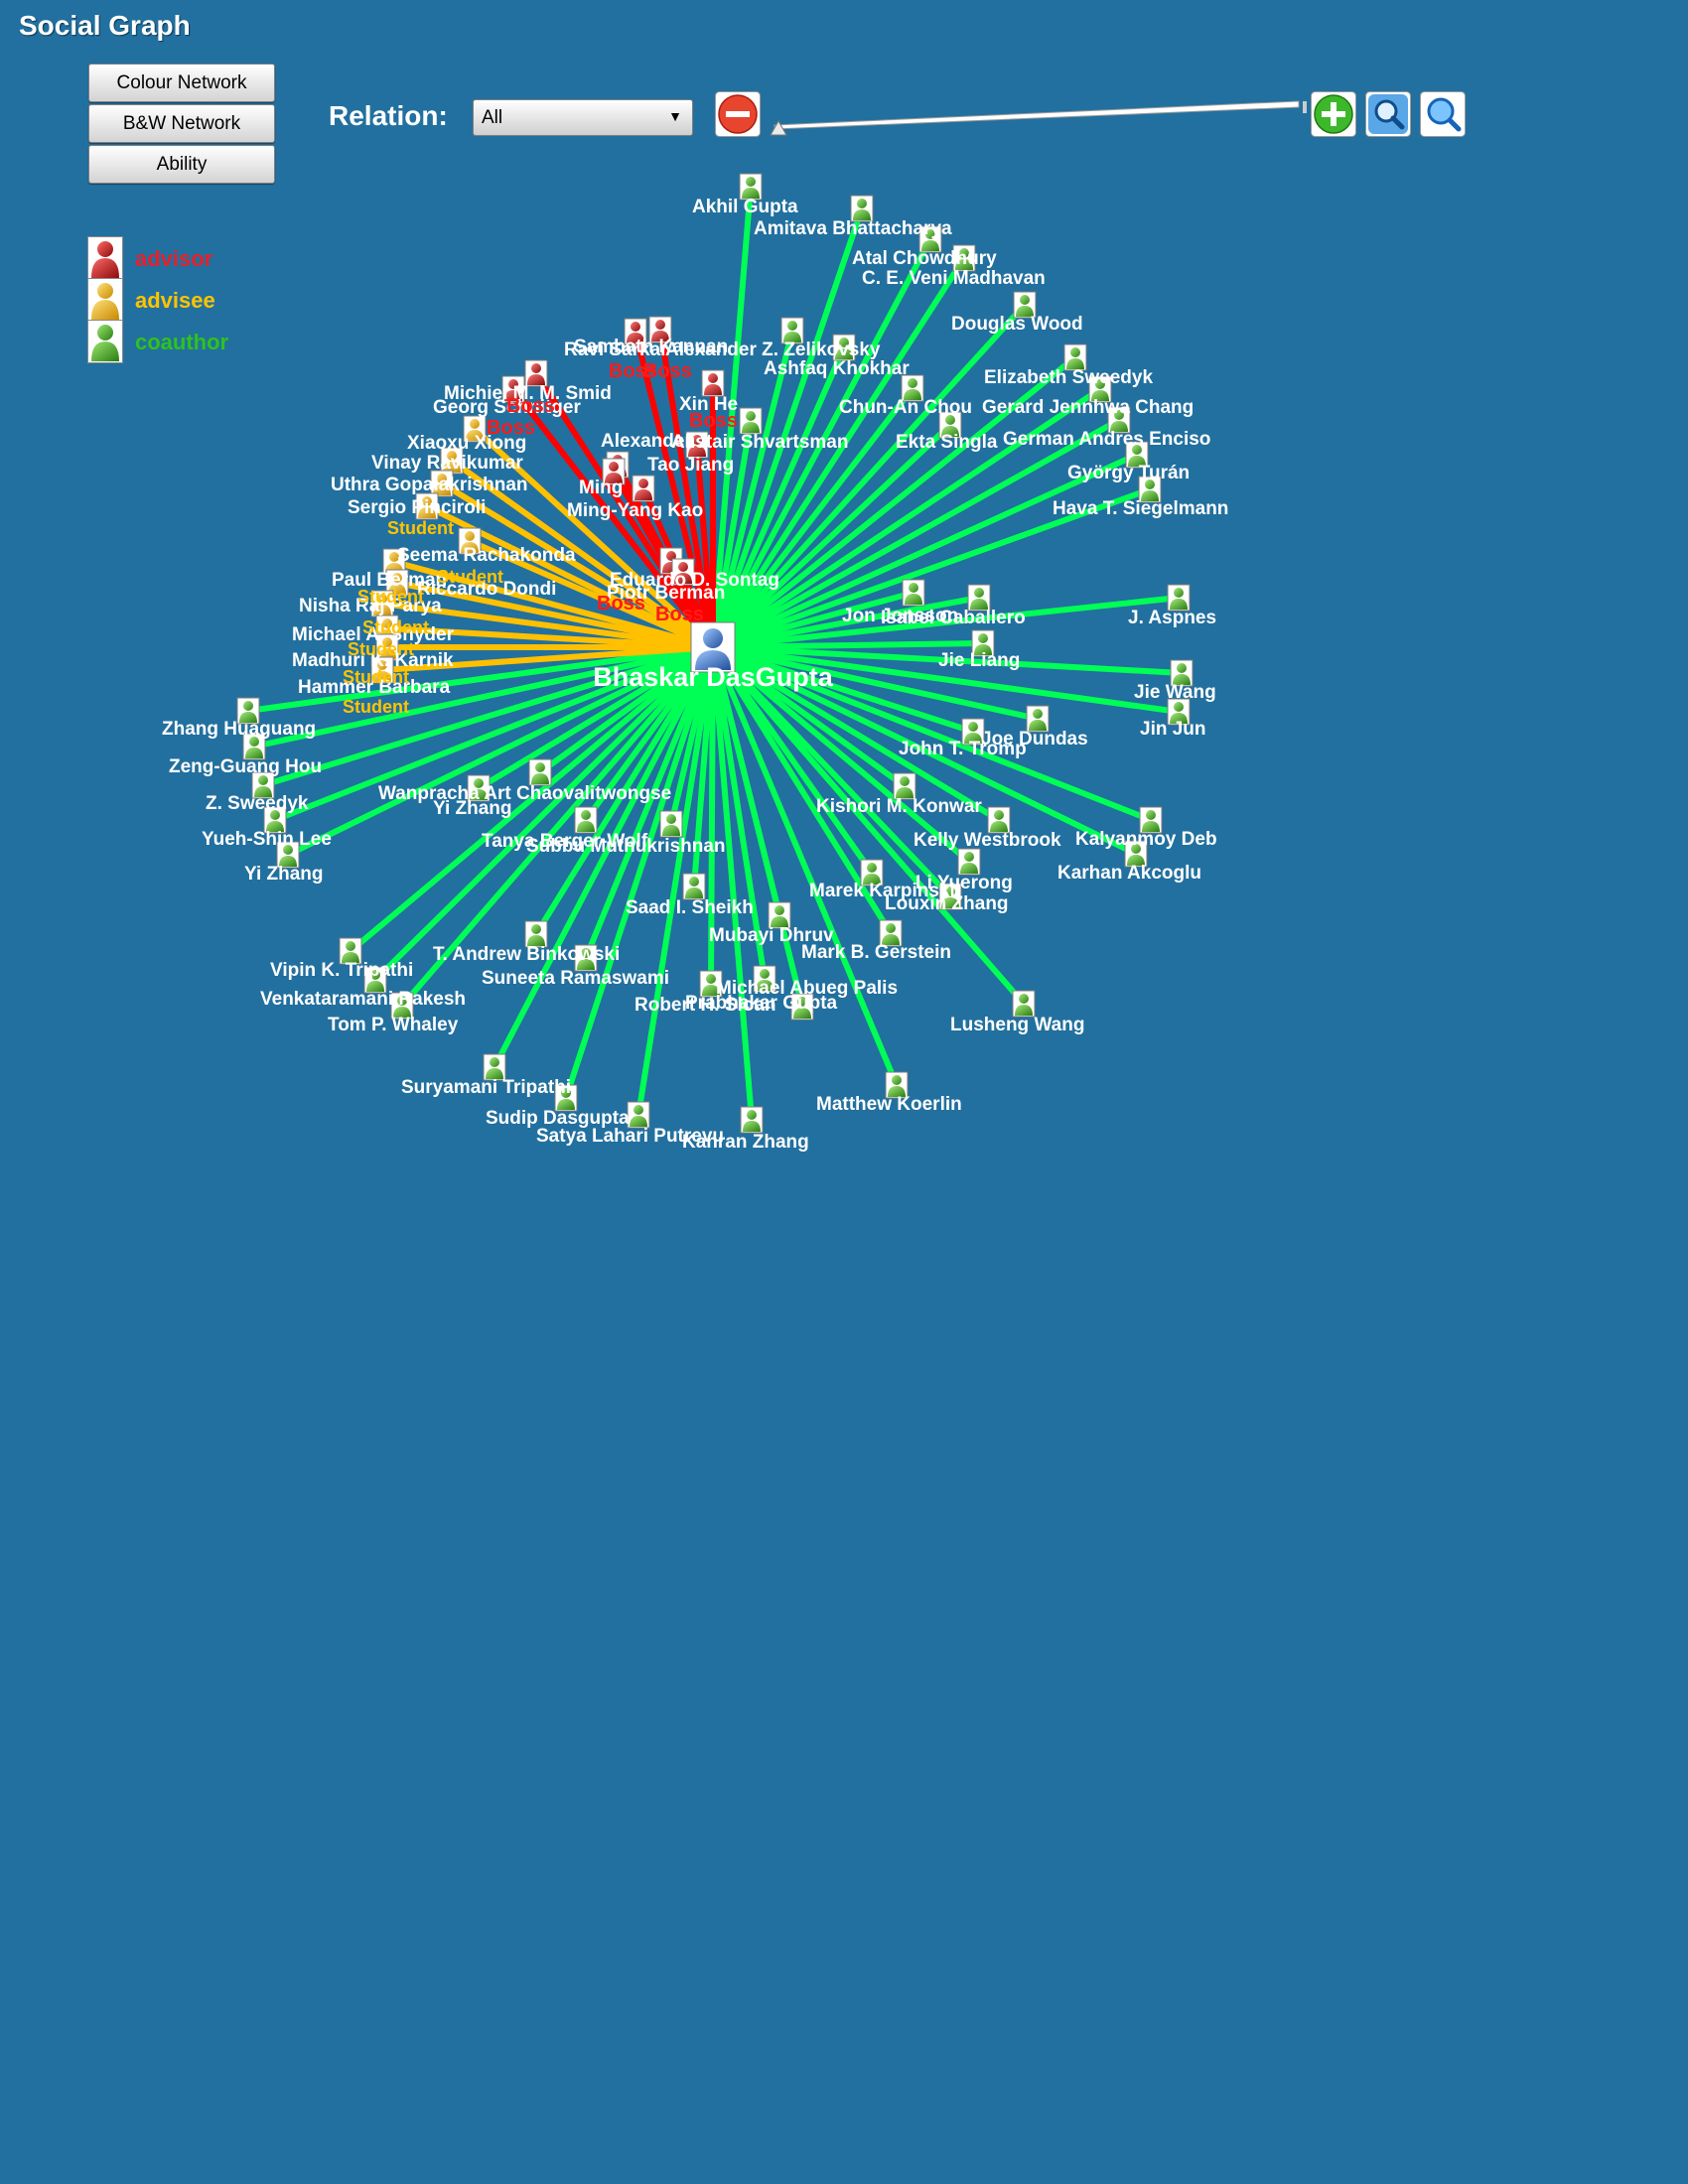 The height and width of the screenshot is (2184, 1688). Describe the element at coordinates (651, 347) in the screenshot. I see `advisor-name: Sambath Kannan` at that location.